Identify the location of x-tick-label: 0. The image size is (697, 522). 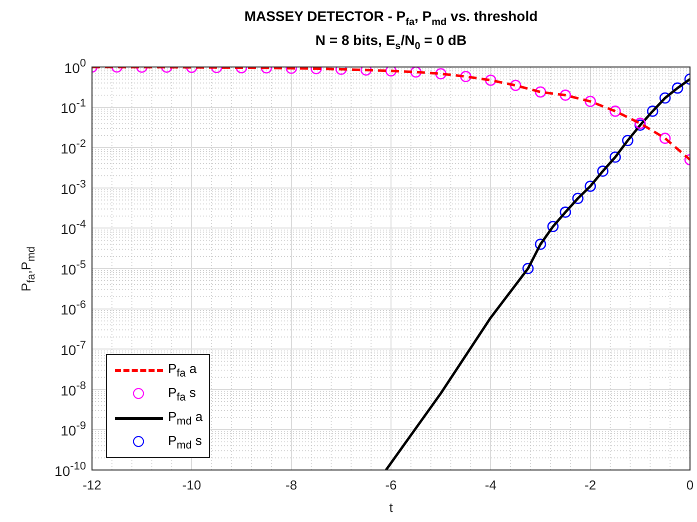
(690, 485).